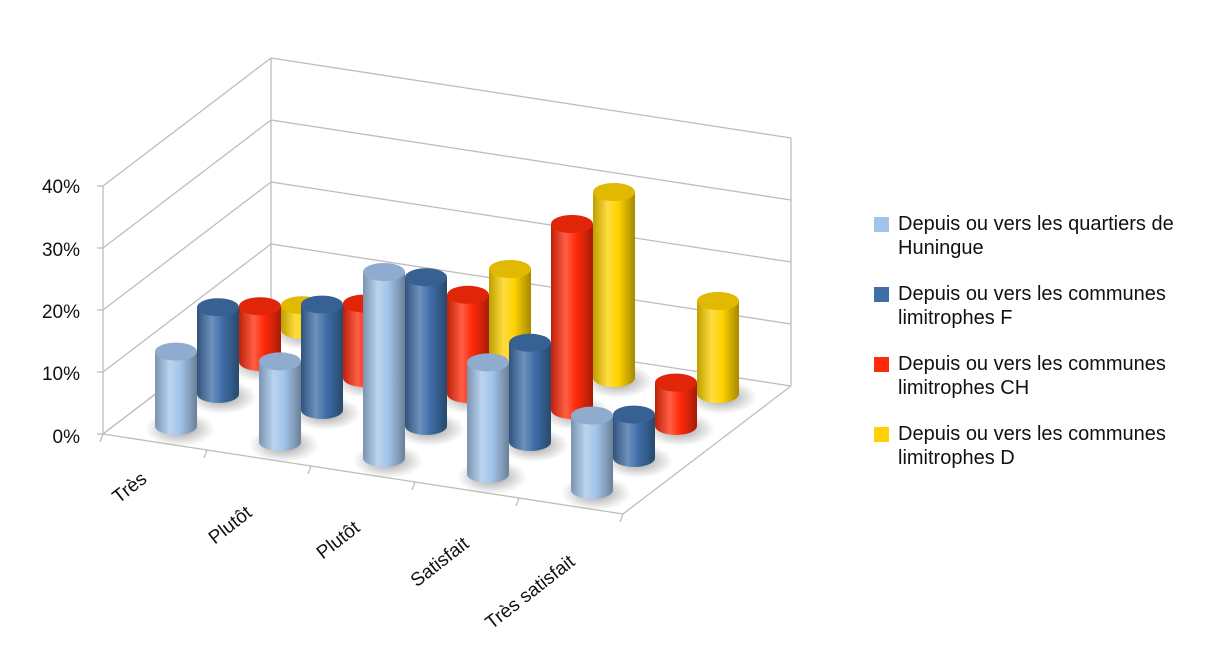  I want to click on y-tick-label: 40%, so click(61, 187).